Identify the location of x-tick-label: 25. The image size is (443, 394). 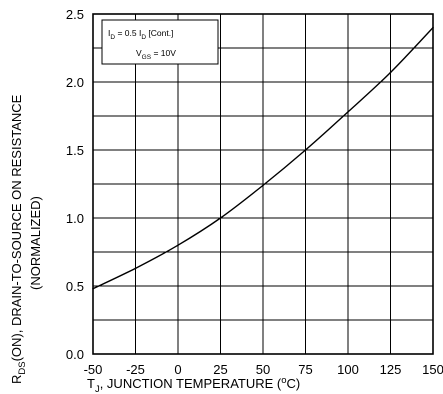
(220, 369).